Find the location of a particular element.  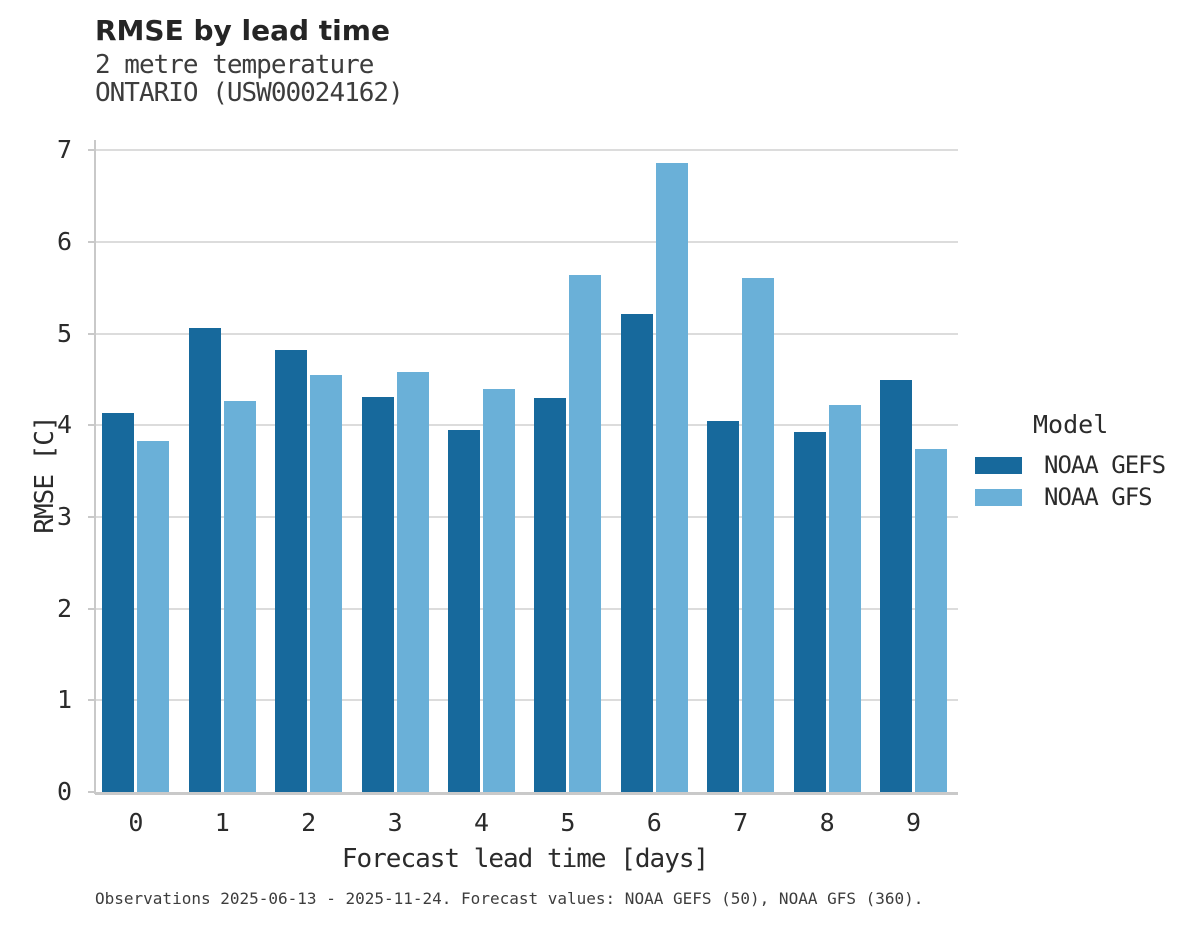

legend-item-noaa-gefs: NOAA GEFS is located at coordinates (1070, 465).